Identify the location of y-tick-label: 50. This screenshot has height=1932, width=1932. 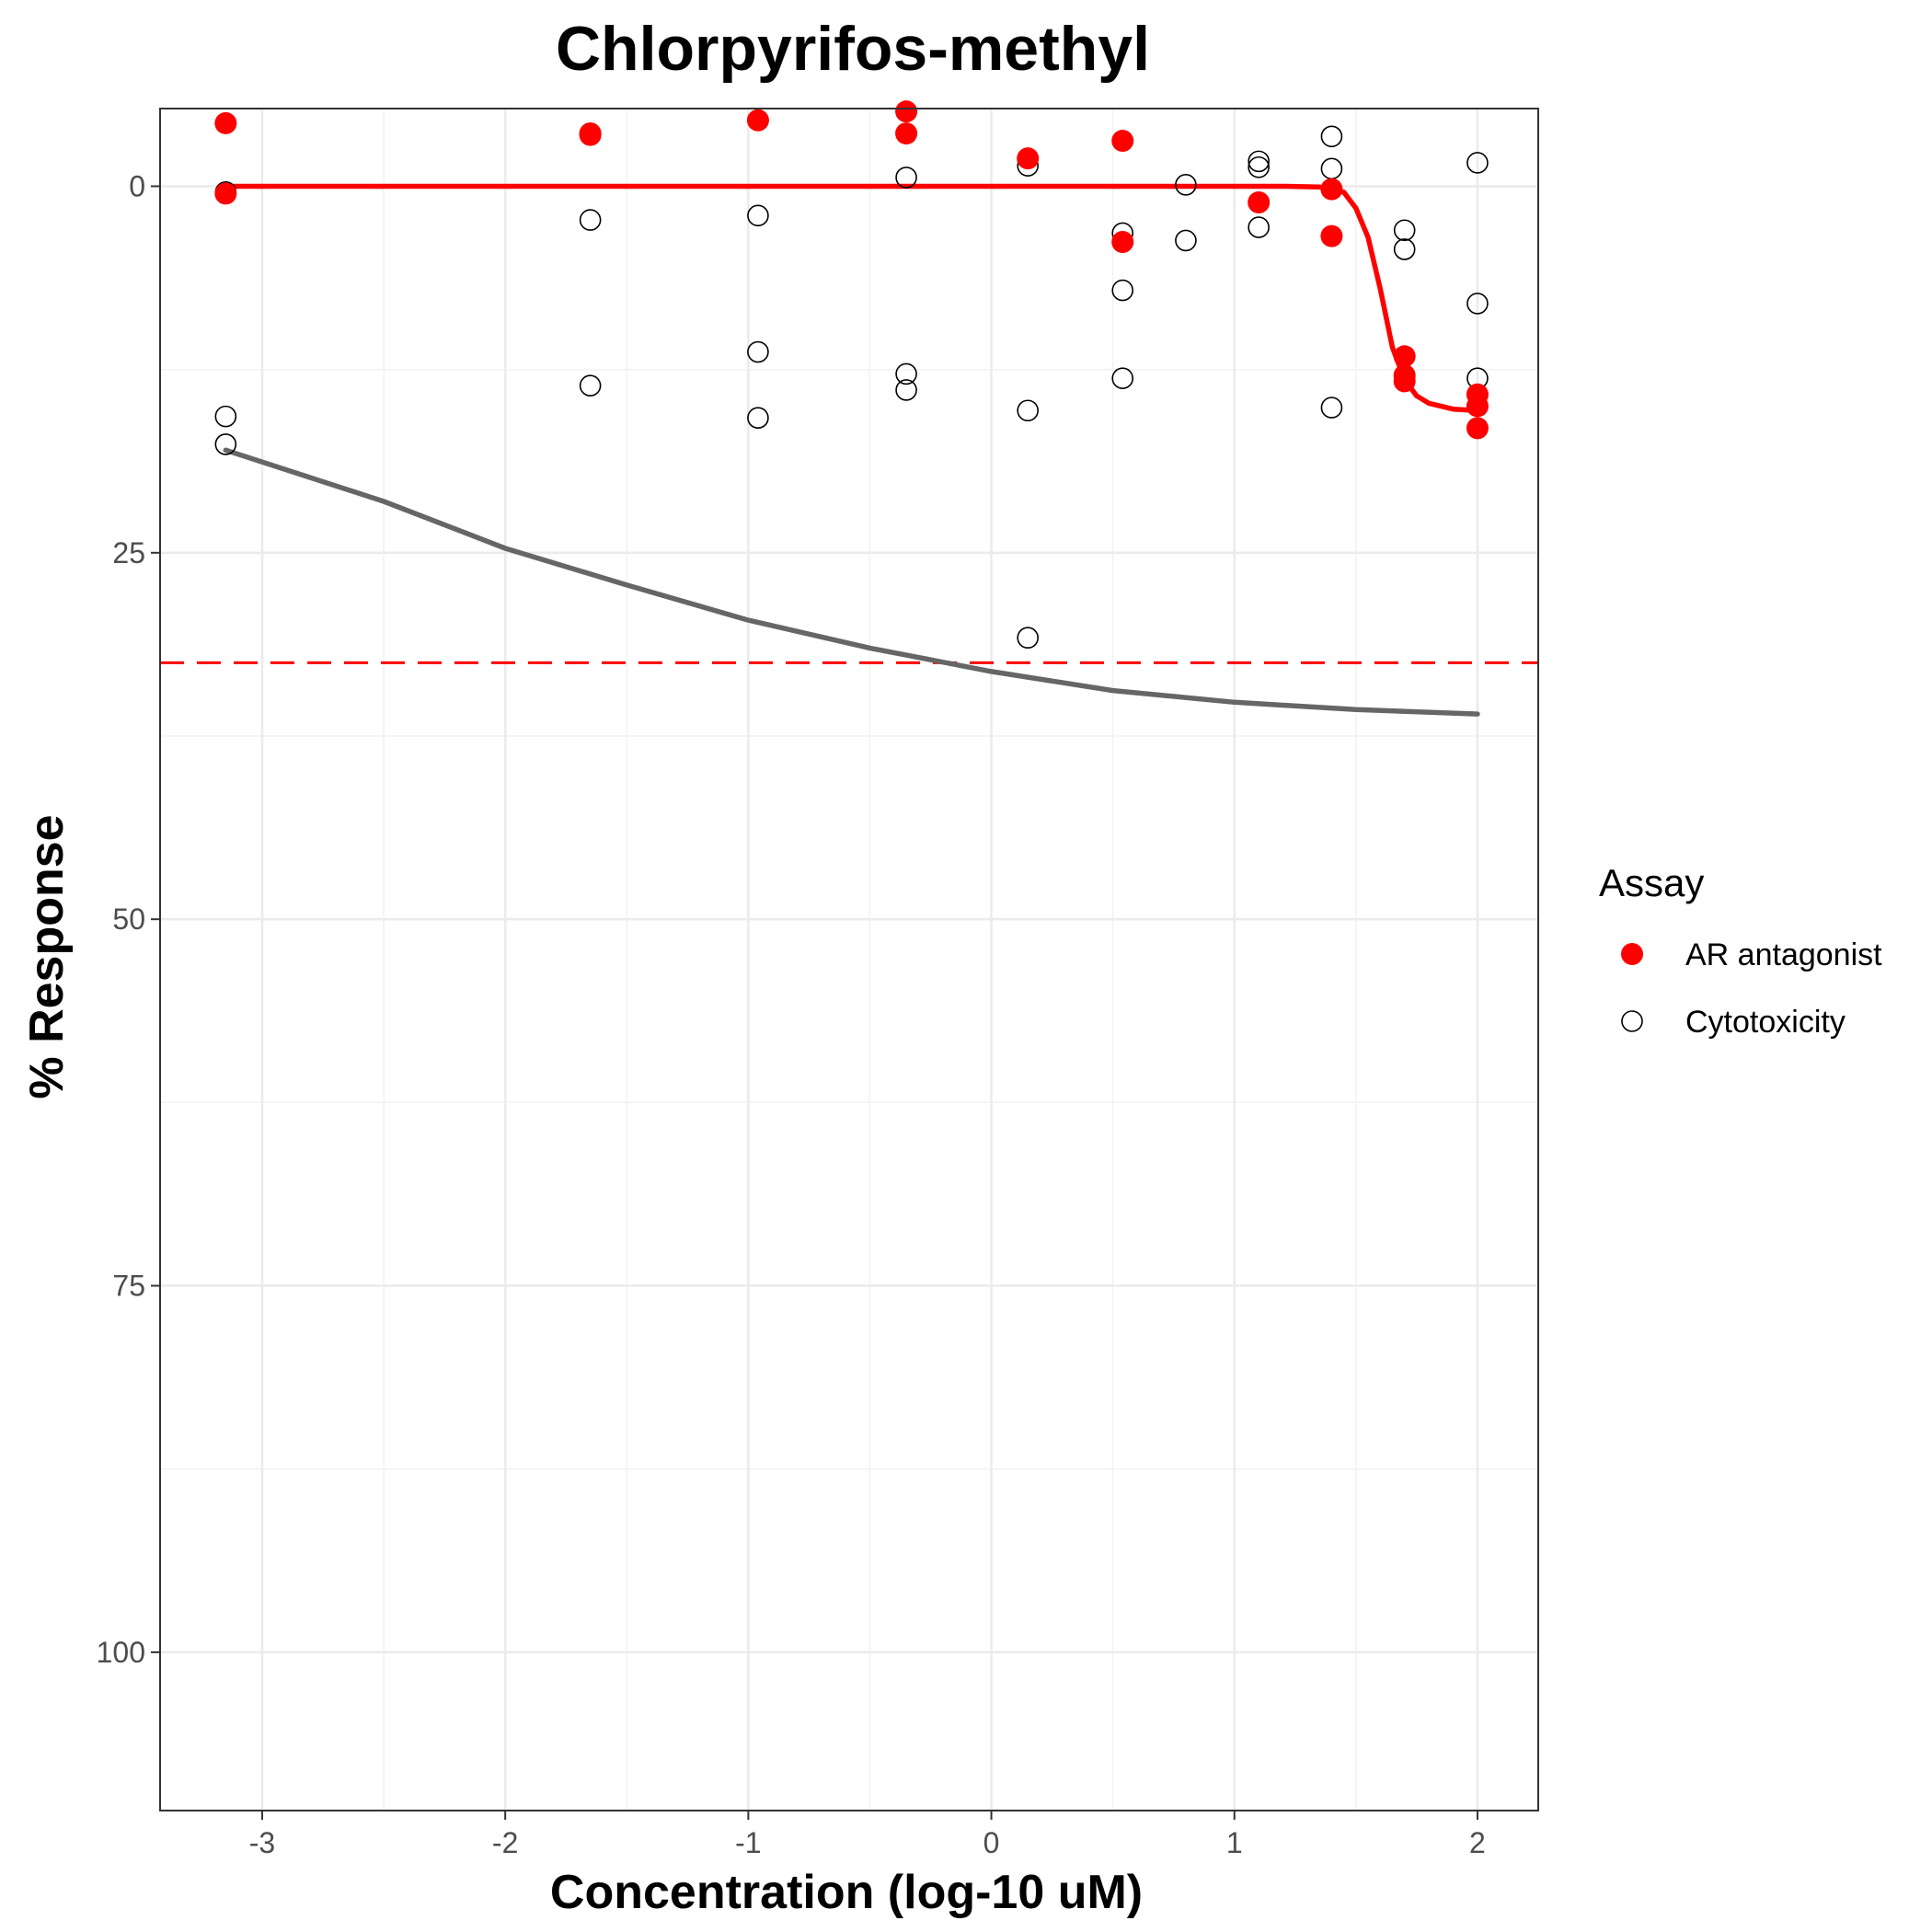
(128, 919).